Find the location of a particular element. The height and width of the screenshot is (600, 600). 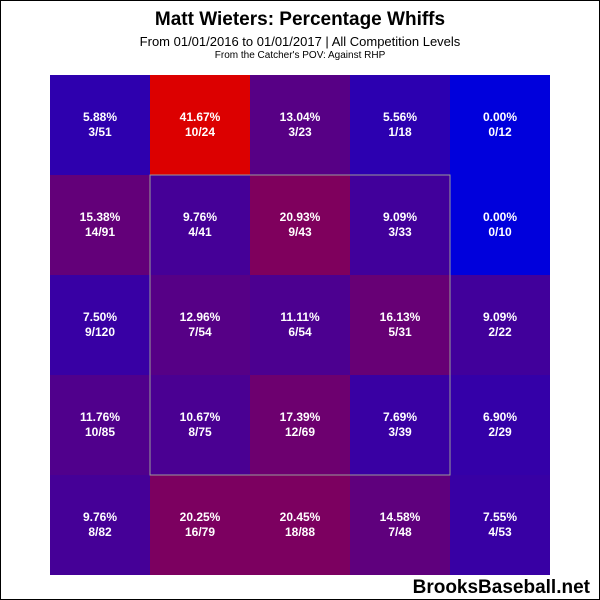

cell-percentage-label: 7.69% is located at coordinates (400, 417).